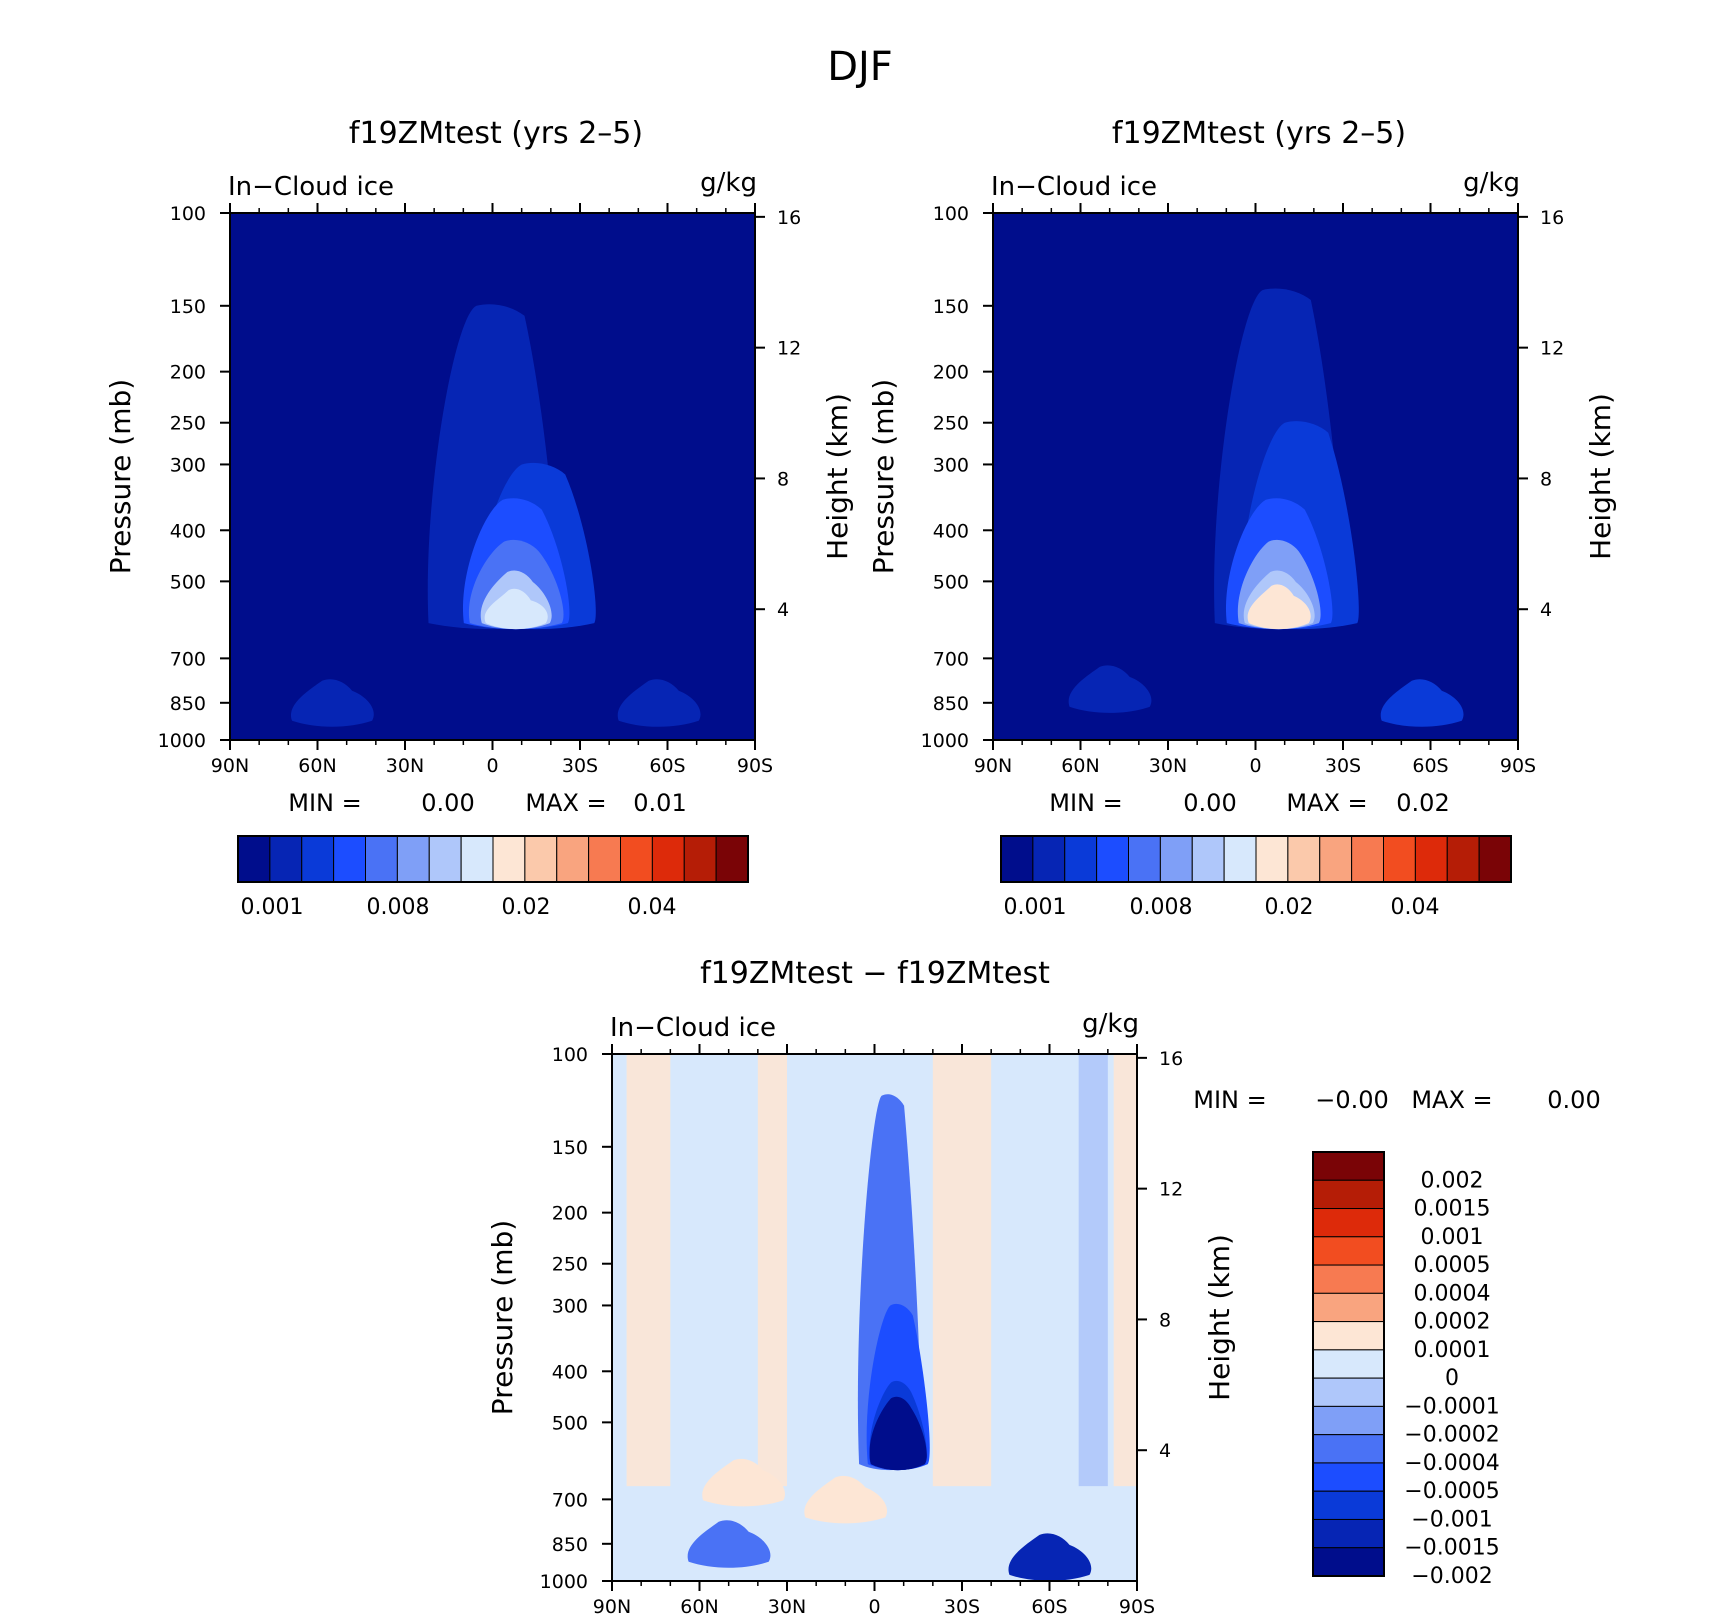 Image resolution: width=1710 pixels, height=1616 pixels. Describe the element at coordinates (188, 704) in the screenshot. I see `y-tick-label: 850` at that location.